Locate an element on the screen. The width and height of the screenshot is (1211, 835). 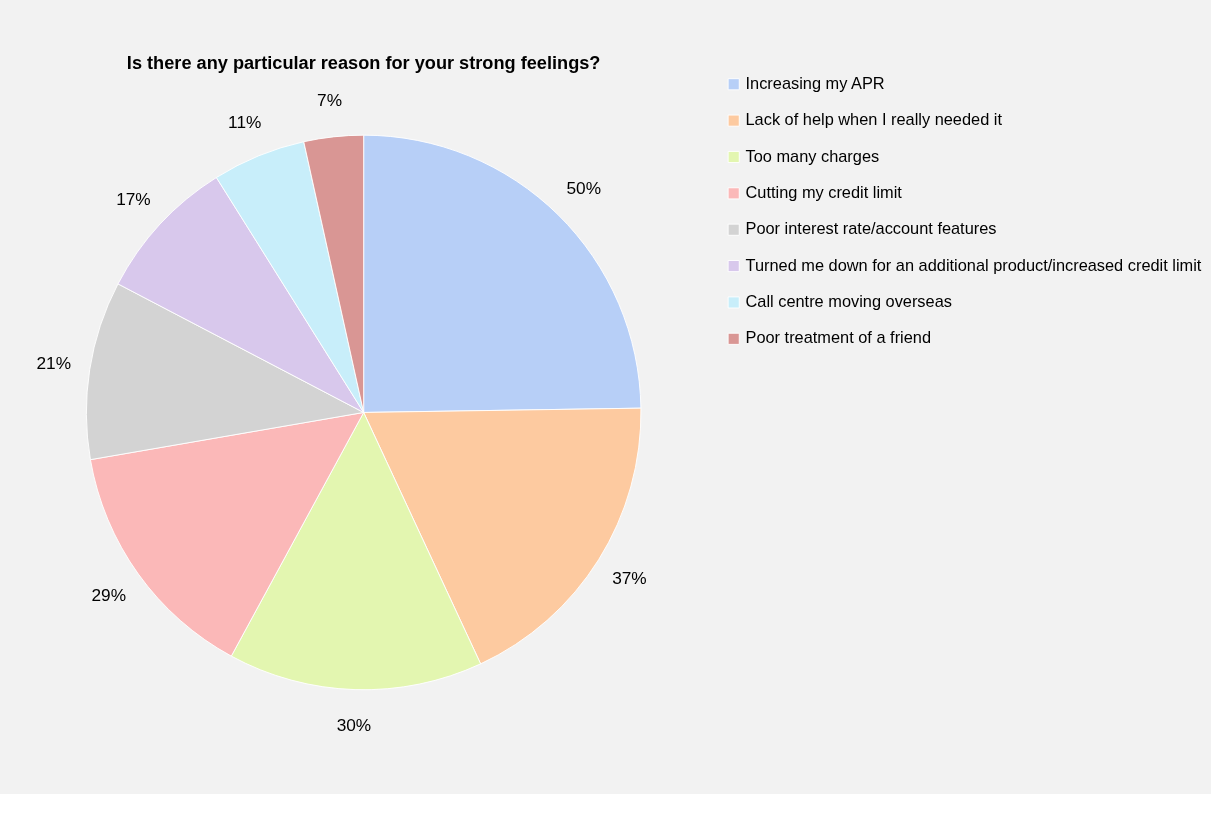
data-label: 21% is located at coordinates (54, 363).